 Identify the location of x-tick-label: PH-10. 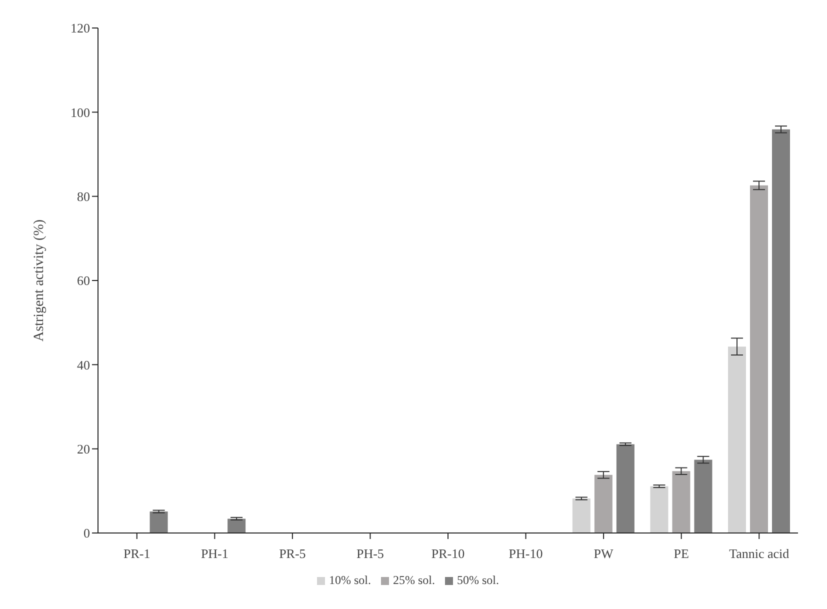
(525, 554).